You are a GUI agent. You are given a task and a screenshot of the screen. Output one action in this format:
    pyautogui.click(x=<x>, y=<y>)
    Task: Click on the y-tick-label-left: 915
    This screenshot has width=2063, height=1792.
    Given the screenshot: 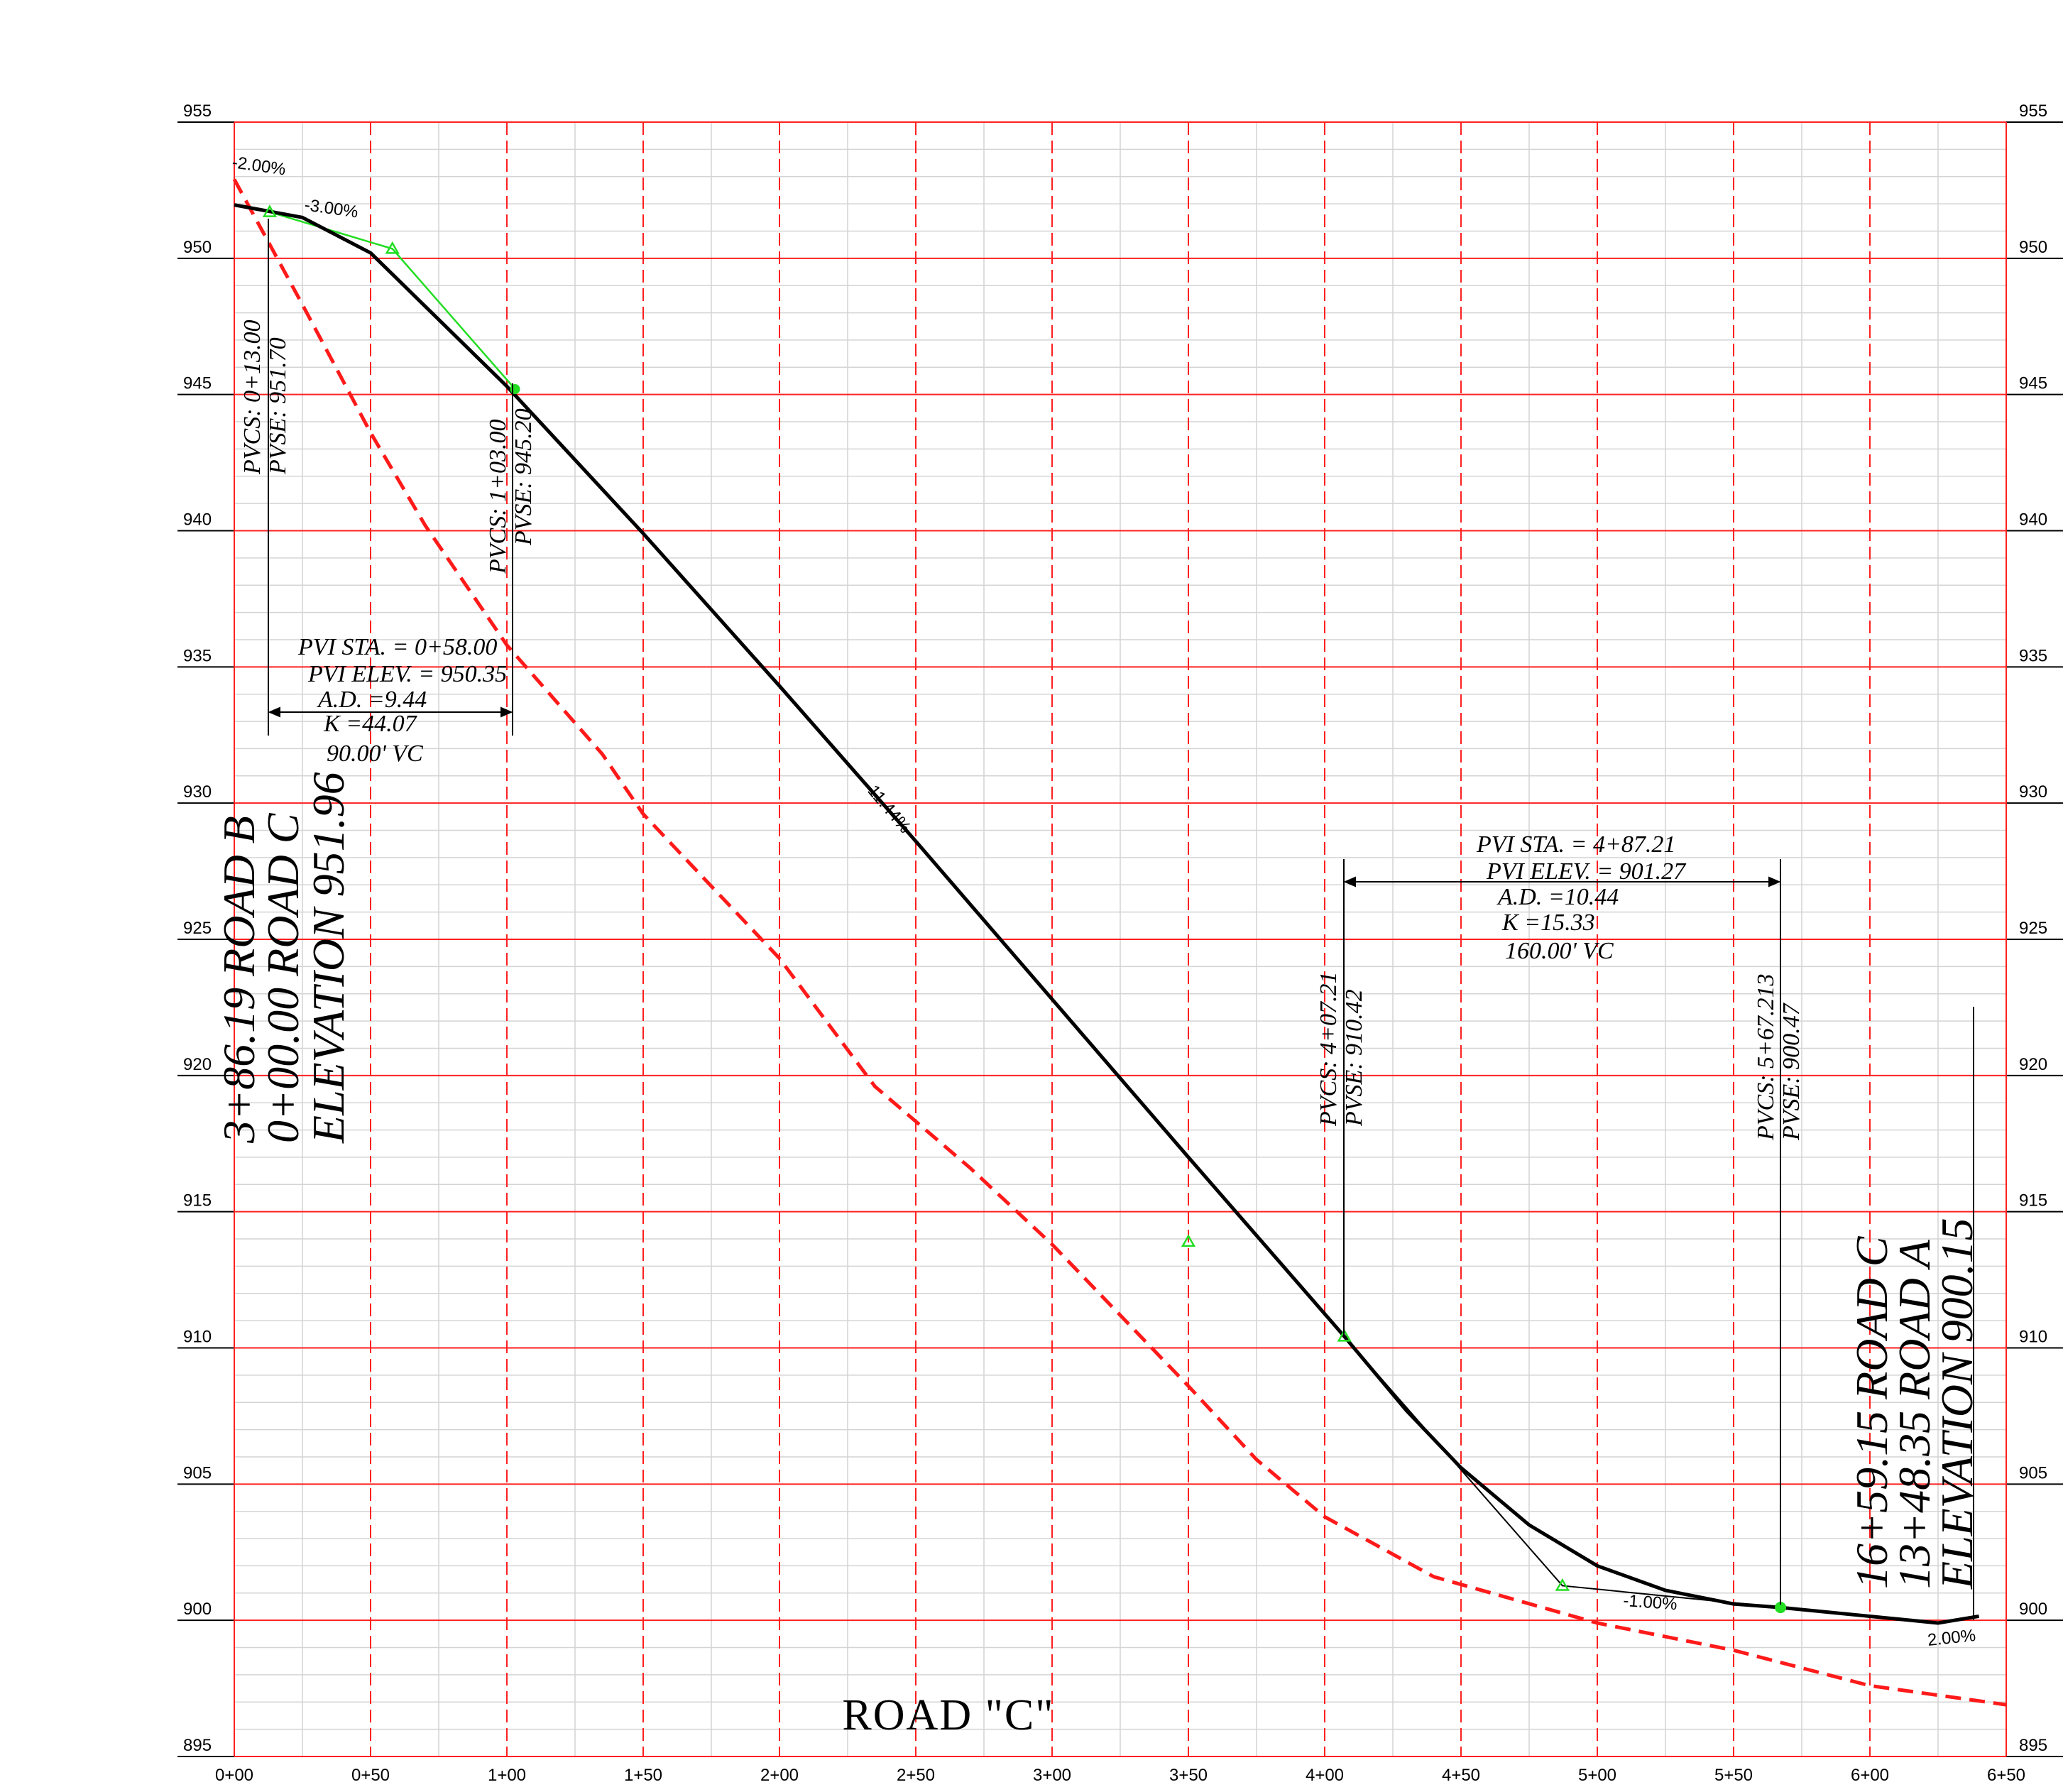 What is the action you would take?
    pyautogui.click(x=197, y=1201)
    